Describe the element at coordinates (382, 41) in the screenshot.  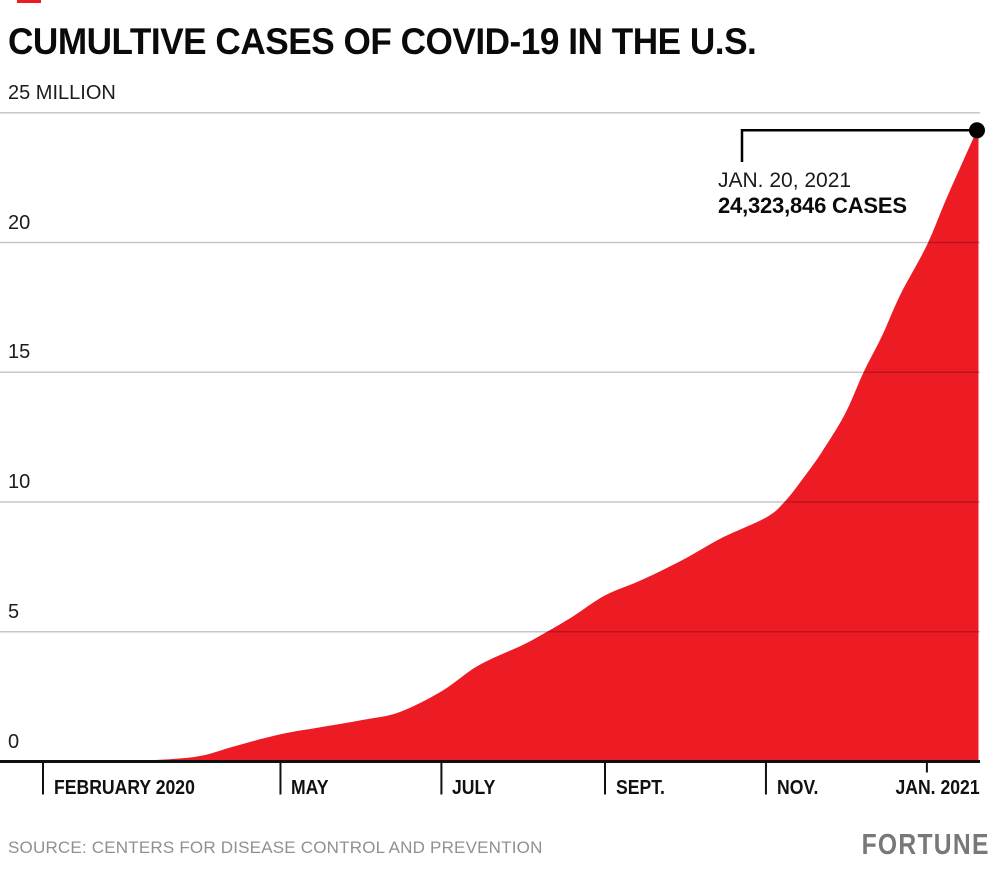
I see `chart-title: CUMULTIVE CASES OF COVID-19 IN THE U.S.` at that location.